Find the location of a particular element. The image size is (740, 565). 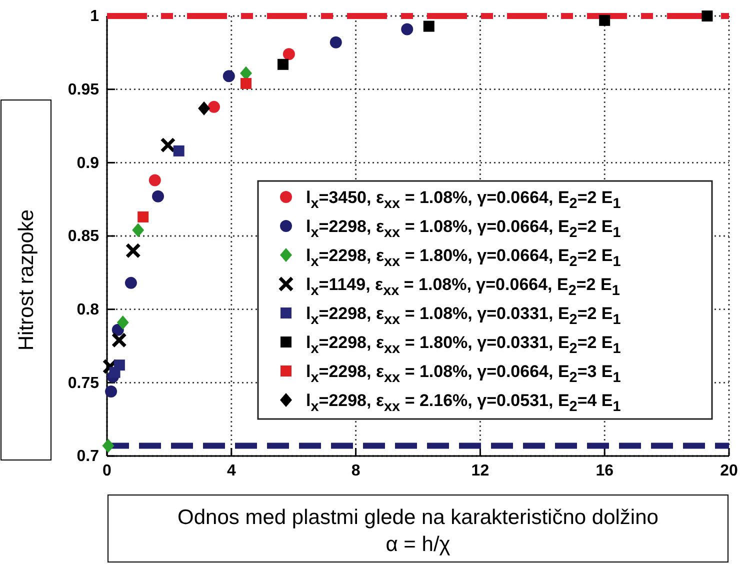

y-tick-label: 0.85 is located at coordinates (84, 237).